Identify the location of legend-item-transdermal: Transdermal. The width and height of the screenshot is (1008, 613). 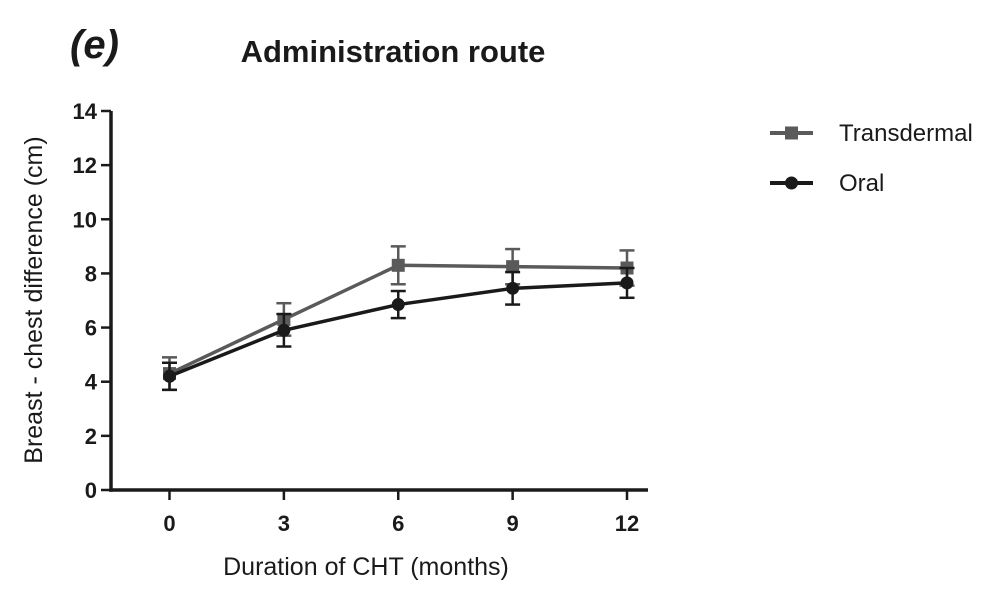
(871, 133).